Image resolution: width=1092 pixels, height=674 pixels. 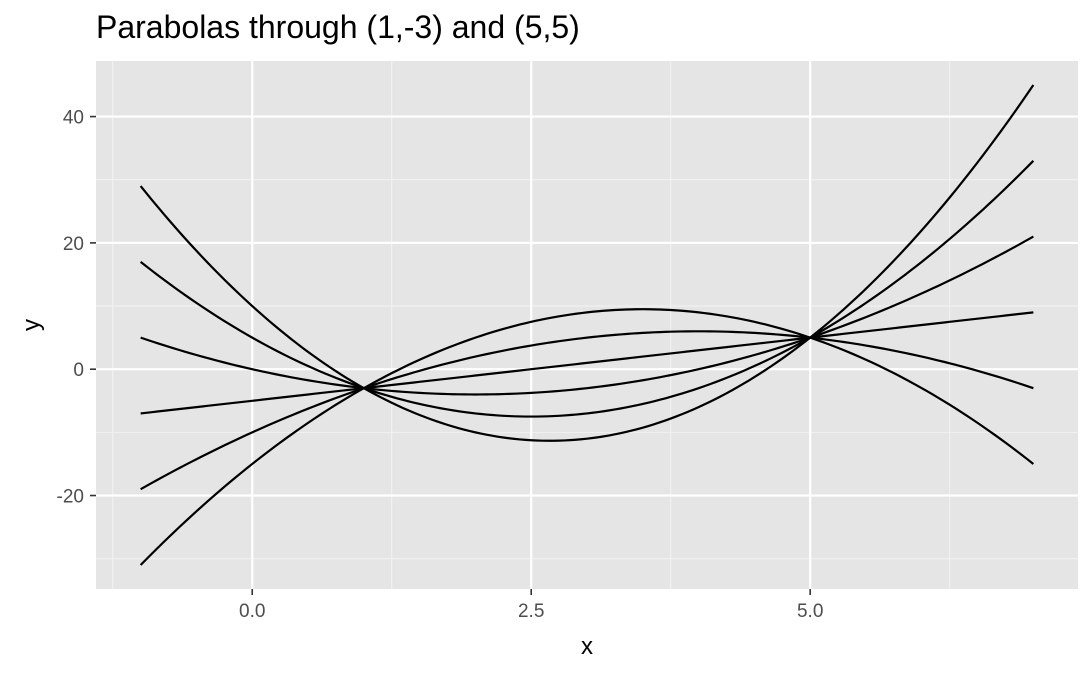 I want to click on y-tick-label: -20, so click(x=70, y=497).